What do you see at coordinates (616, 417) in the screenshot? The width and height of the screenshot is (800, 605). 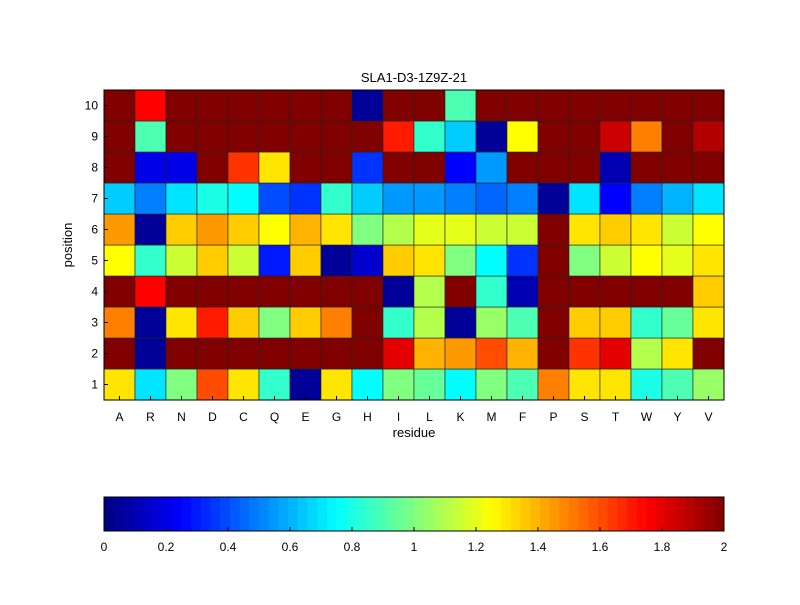 I see `x-tick-label: T` at bounding box center [616, 417].